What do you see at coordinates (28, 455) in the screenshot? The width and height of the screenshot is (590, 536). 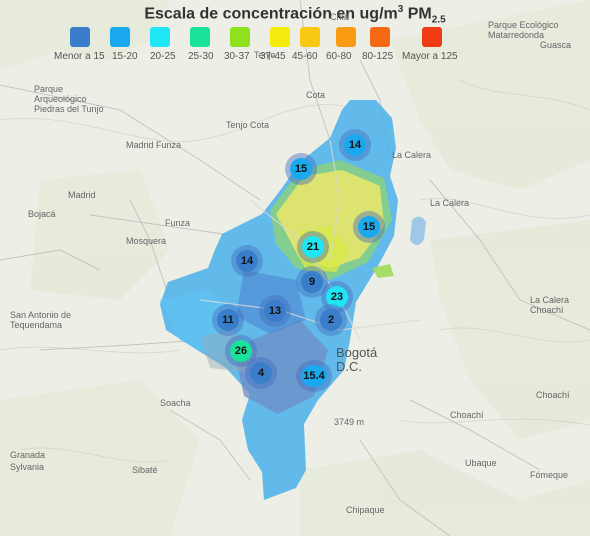 I see `place-label-granada: Granada` at bounding box center [28, 455].